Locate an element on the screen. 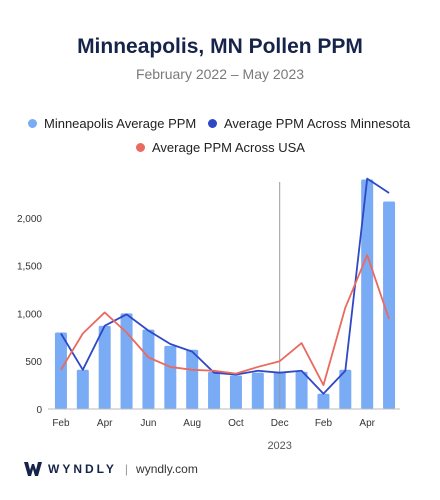  legend-swatch-minneapolis is located at coordinates (32, 123).